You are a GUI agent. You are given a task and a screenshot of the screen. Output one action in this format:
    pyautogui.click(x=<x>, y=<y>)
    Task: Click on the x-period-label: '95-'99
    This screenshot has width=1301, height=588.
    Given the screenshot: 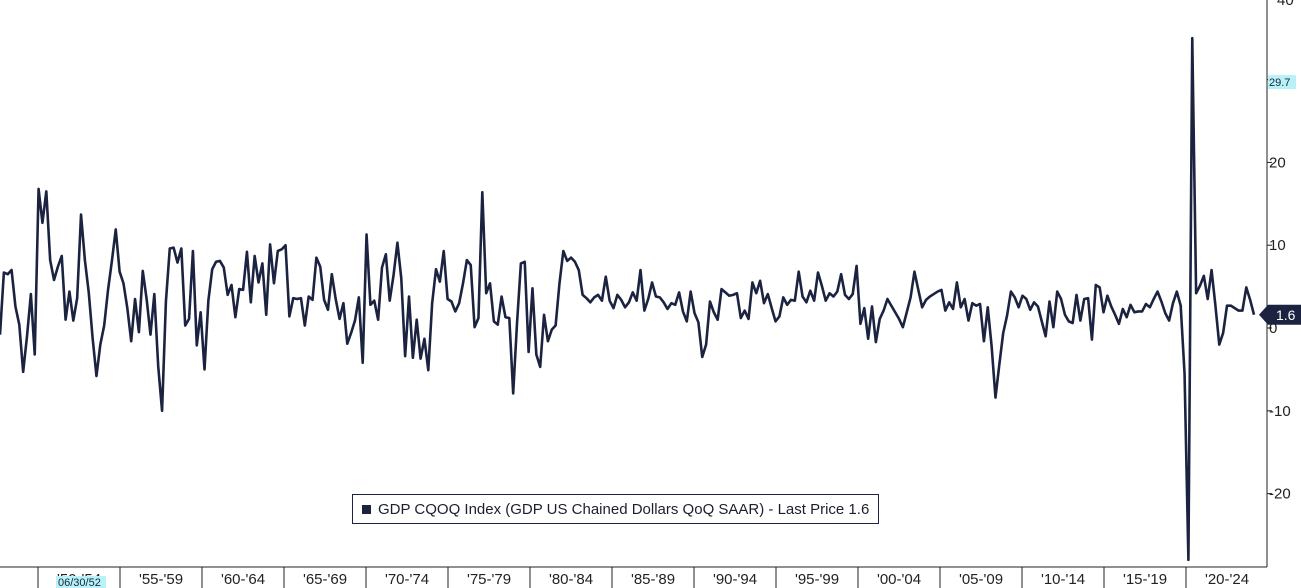 What is the action you would take?
    pyautogui.click(x=817, y=579)
    